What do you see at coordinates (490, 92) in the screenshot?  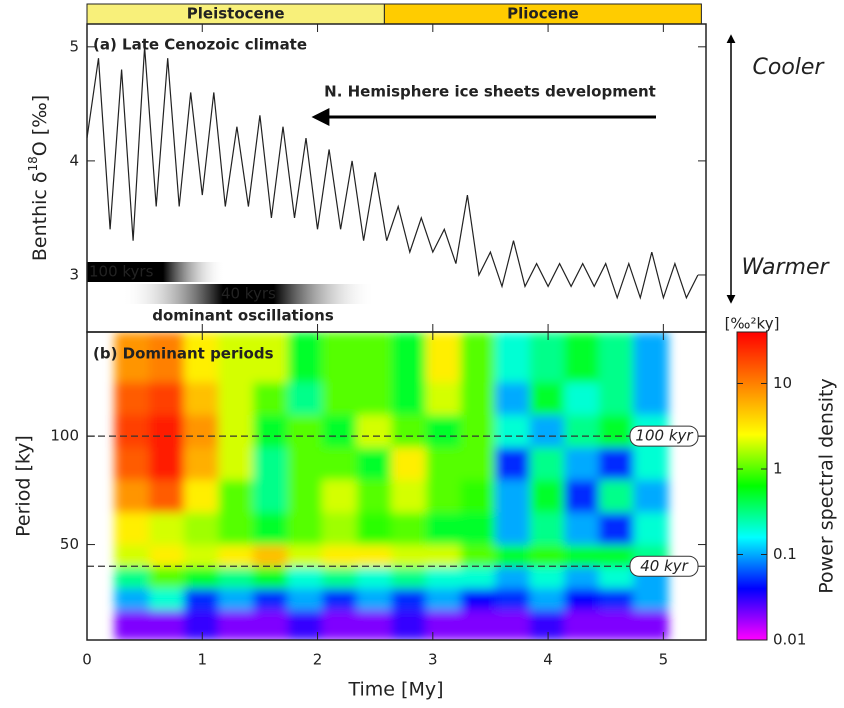 I see `annotation: N. Hemisphere ice sheets development` at bounding box center [490, 92].